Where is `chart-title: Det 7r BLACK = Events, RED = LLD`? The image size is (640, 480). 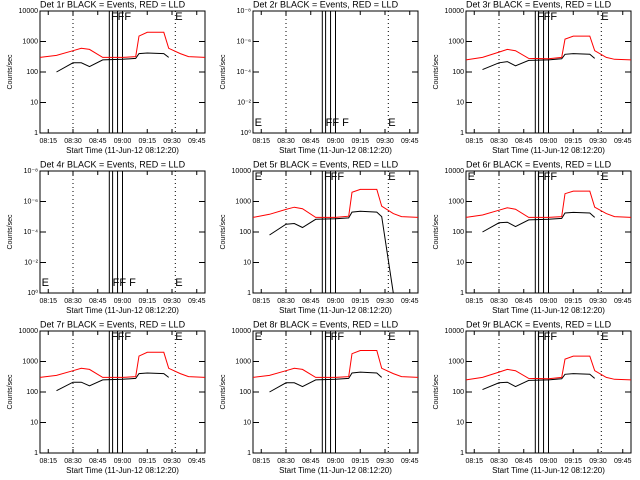 chart-title: Det 7r BLACK = Events, RED = LLD is located at coordinates (113, 324).